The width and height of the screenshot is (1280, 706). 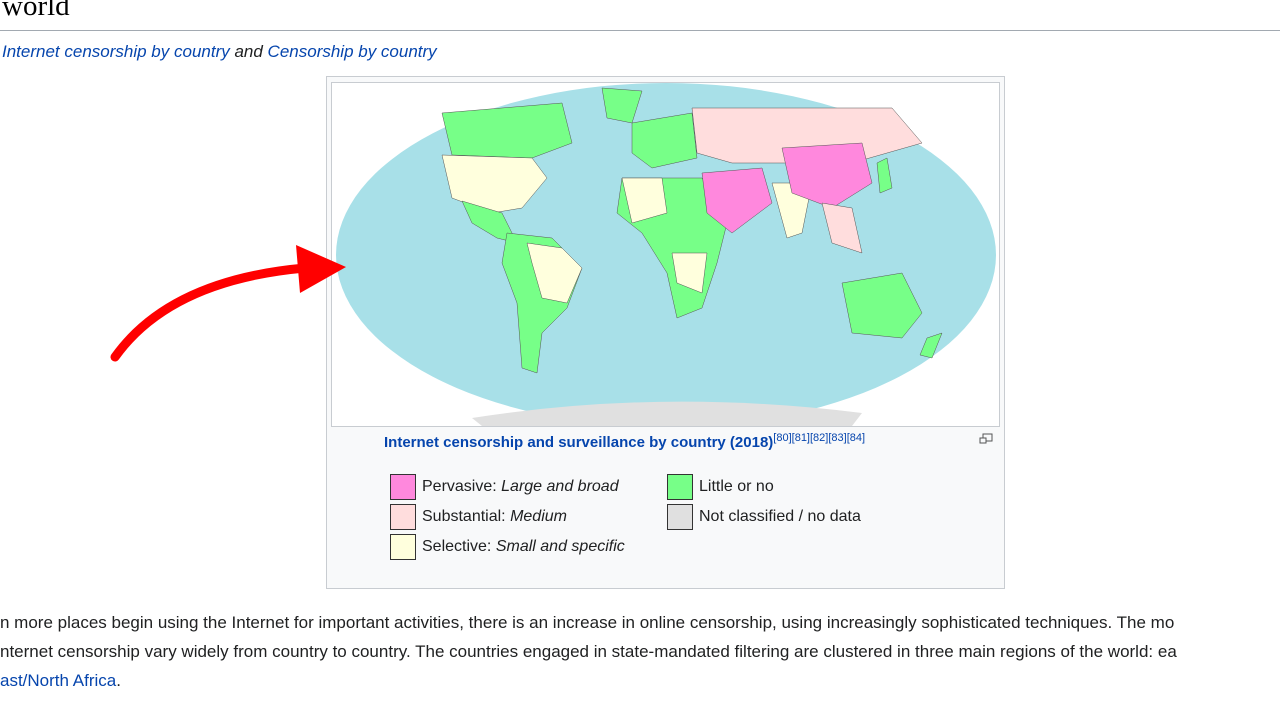 I want to click on red-arrow-annotation, so click(x=228, y=303).